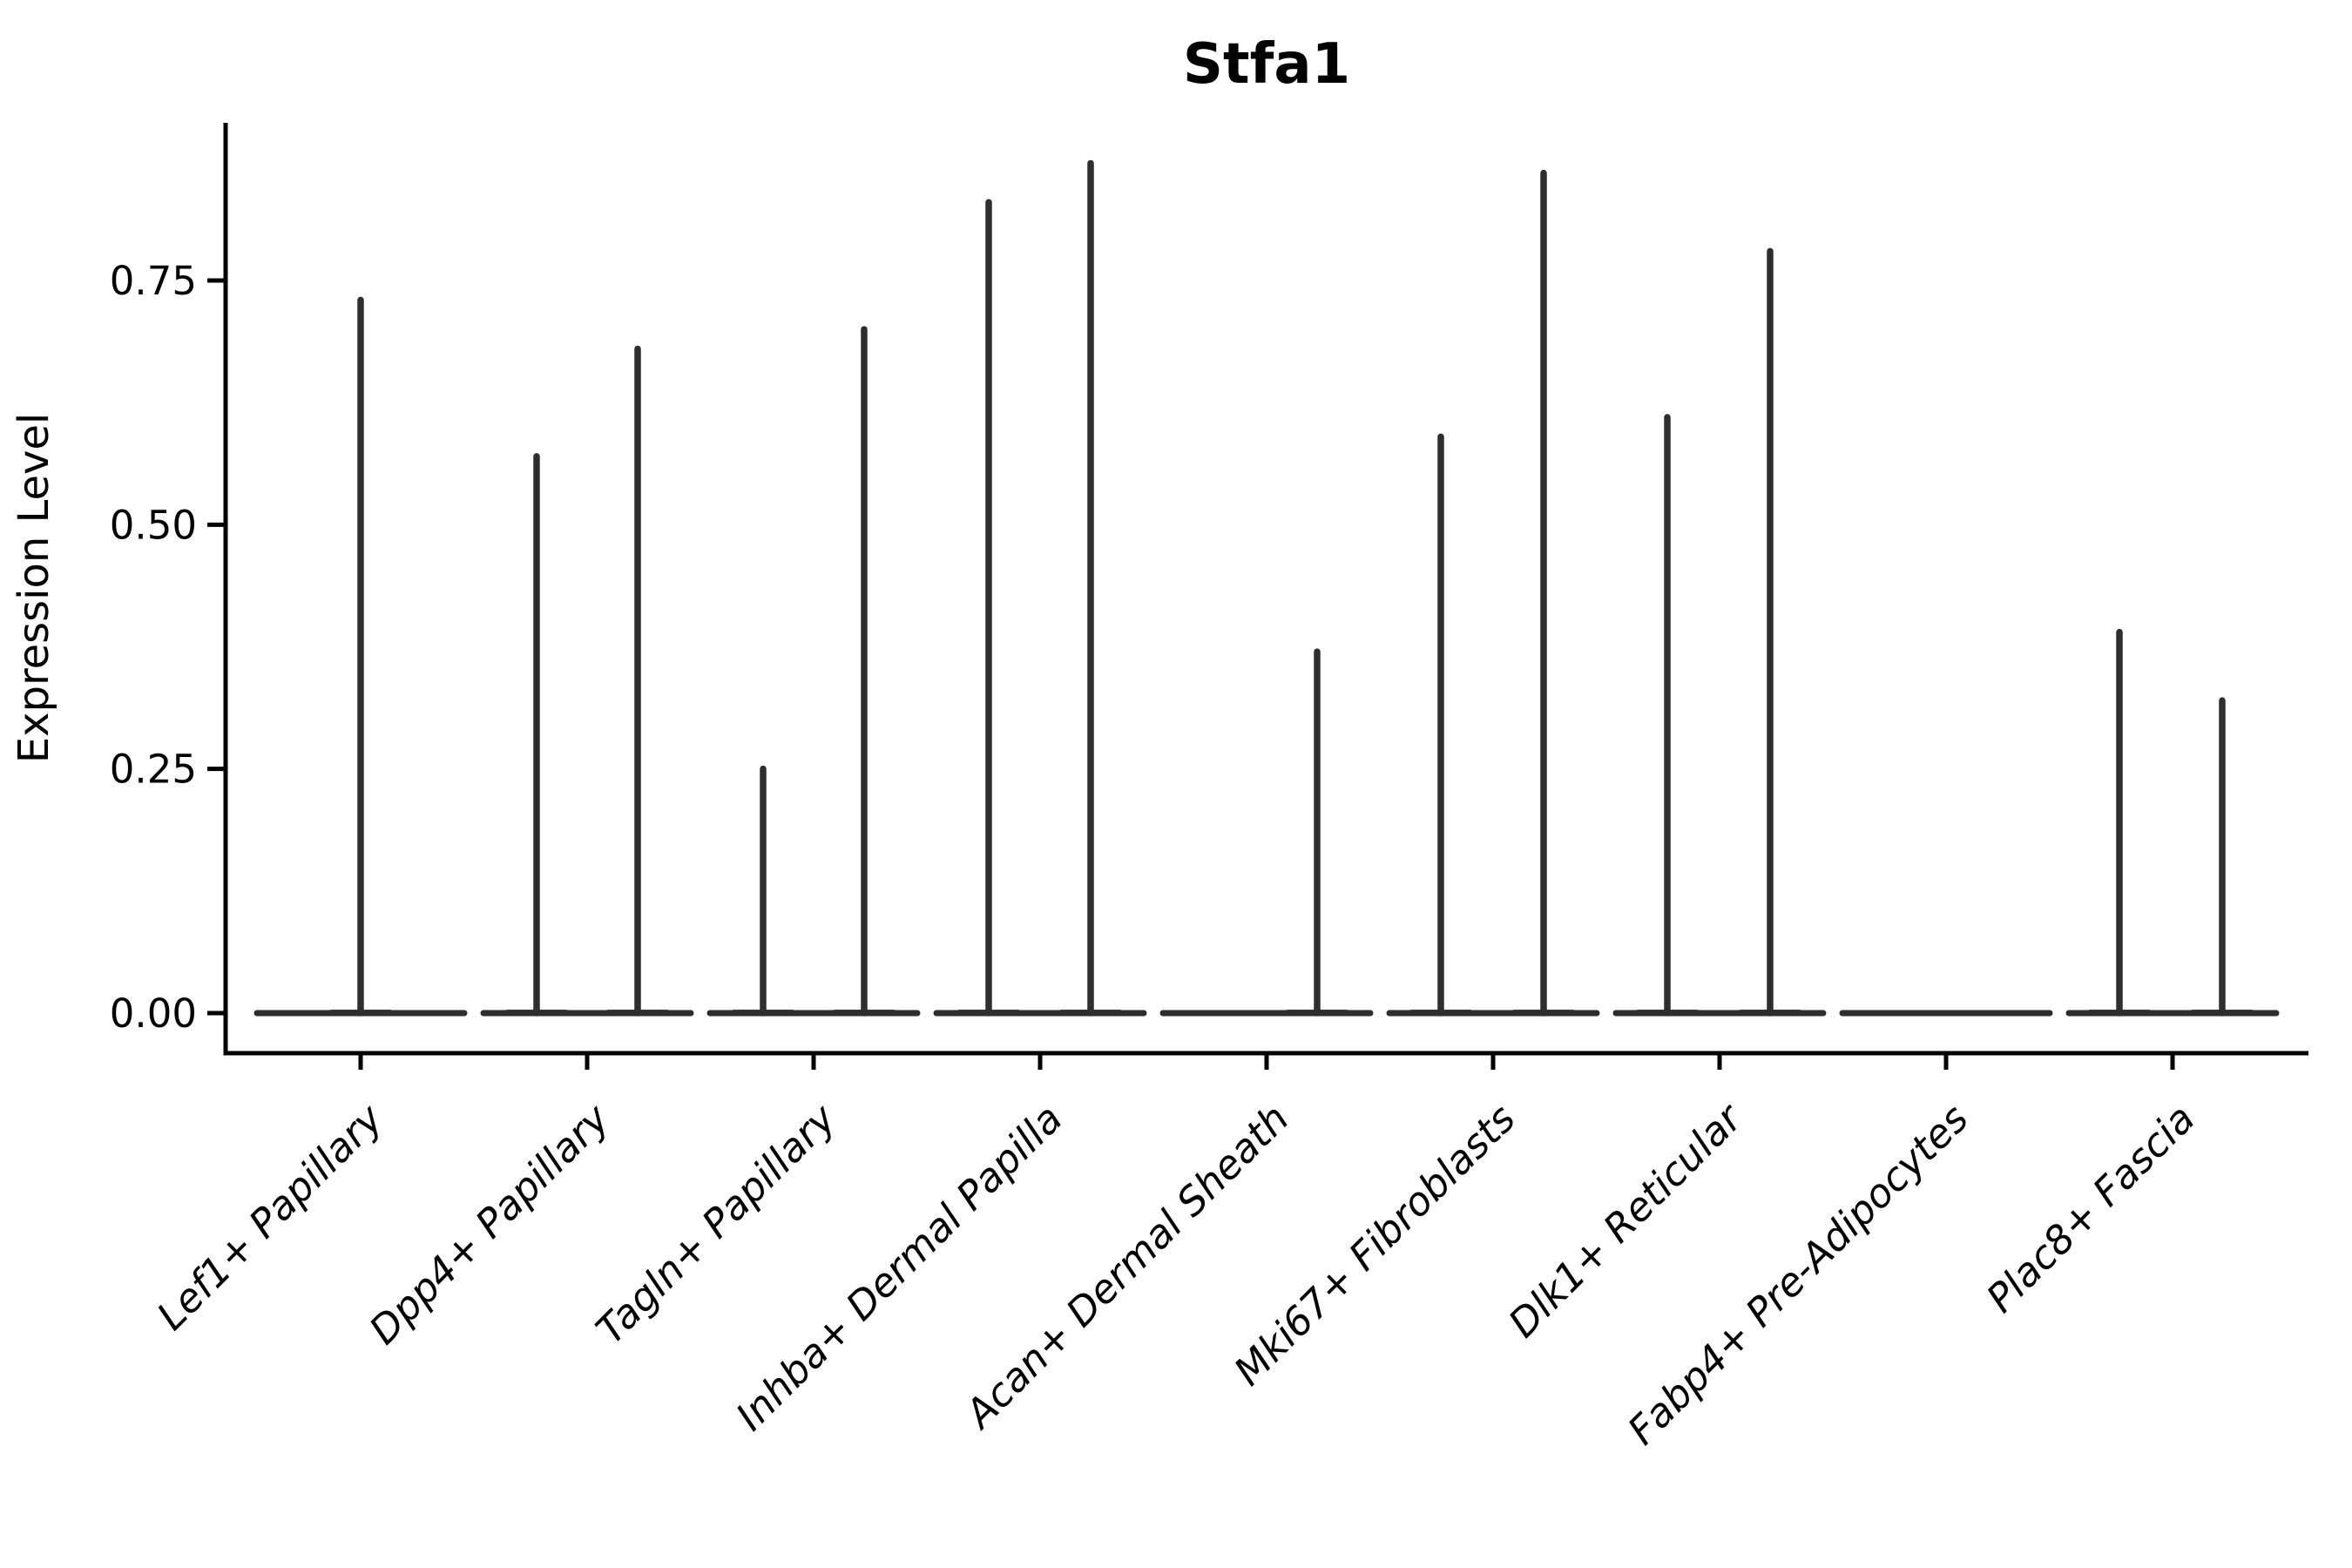 This screenshot has width=2352, height=1568. What do you see at coordinates (270, 1216) in the screenshot?
I see `x-tick-label: Lef1+ Papillary` at bounding box center [270, 1216].